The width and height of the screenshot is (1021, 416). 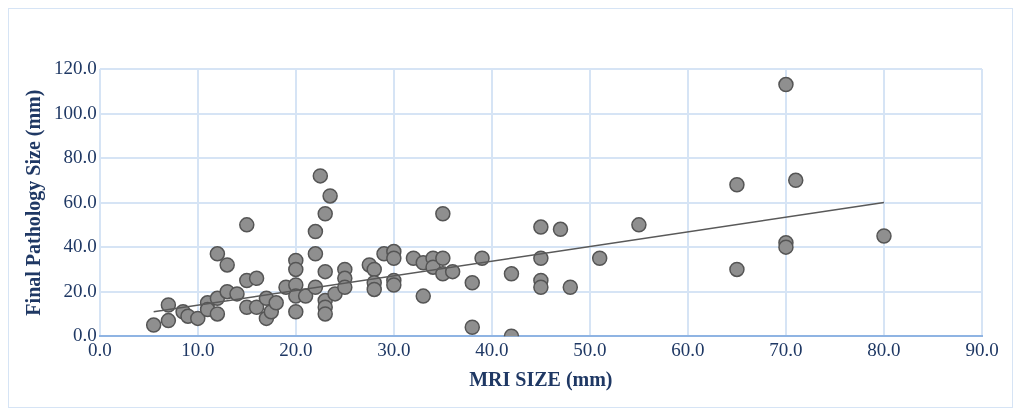 What do you see at coordinates (80, 157) in the screenshot?
I see `y-tick-label: 80.0` at bounding box center [80, 157].